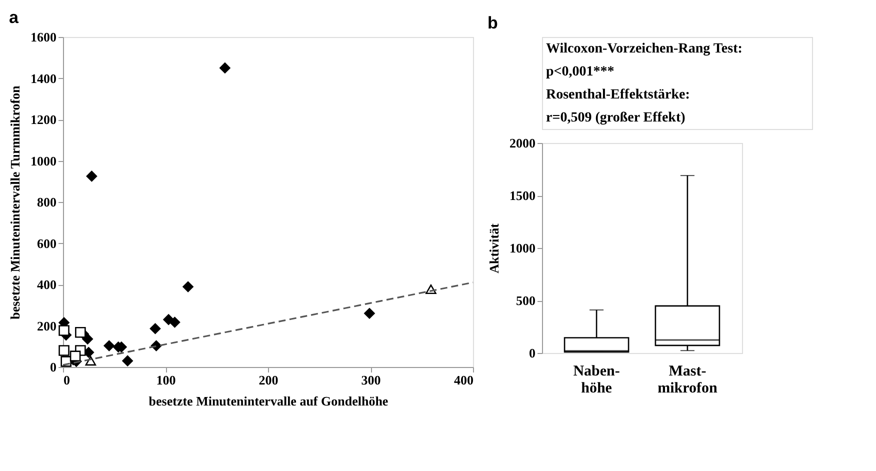  What do you see at coordinates (43, 119) in the screenshot?
I see `y-tick-label: 1200` at bounding box center [43, 119].